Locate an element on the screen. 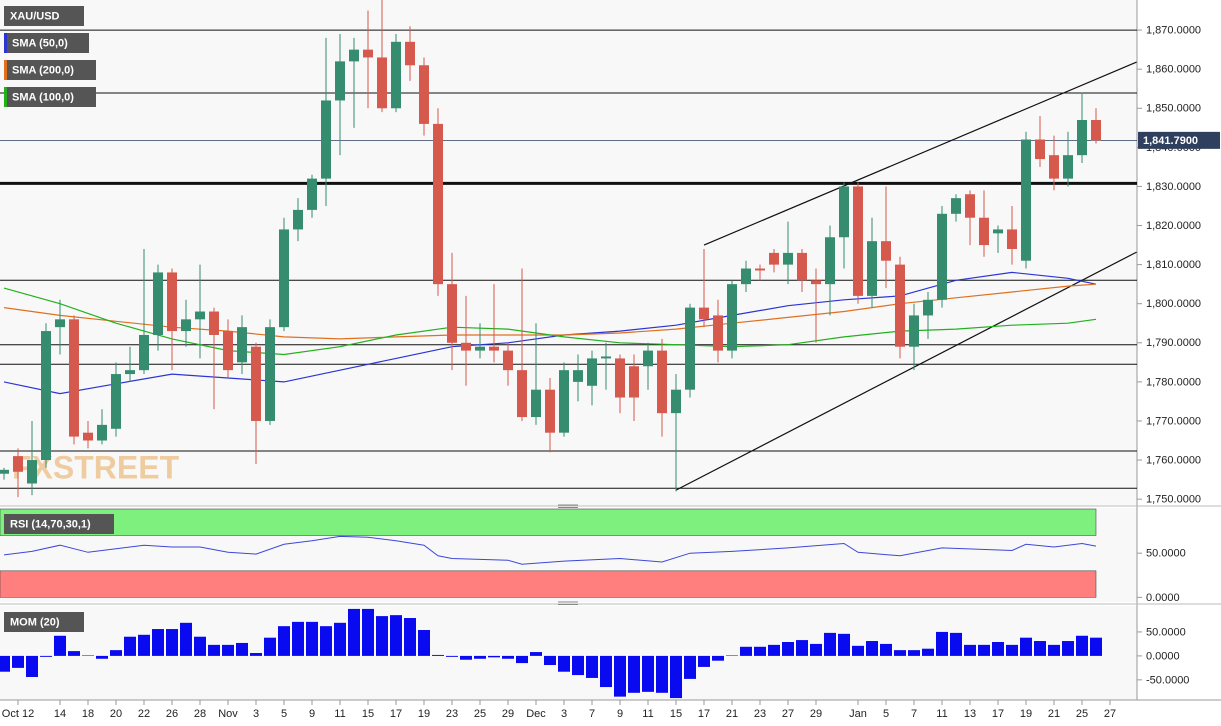 Image resolution: width=1221 pixels, height=726 pixels. last-price-label: 1,841.7900 is located at coordinates (1170, 141).